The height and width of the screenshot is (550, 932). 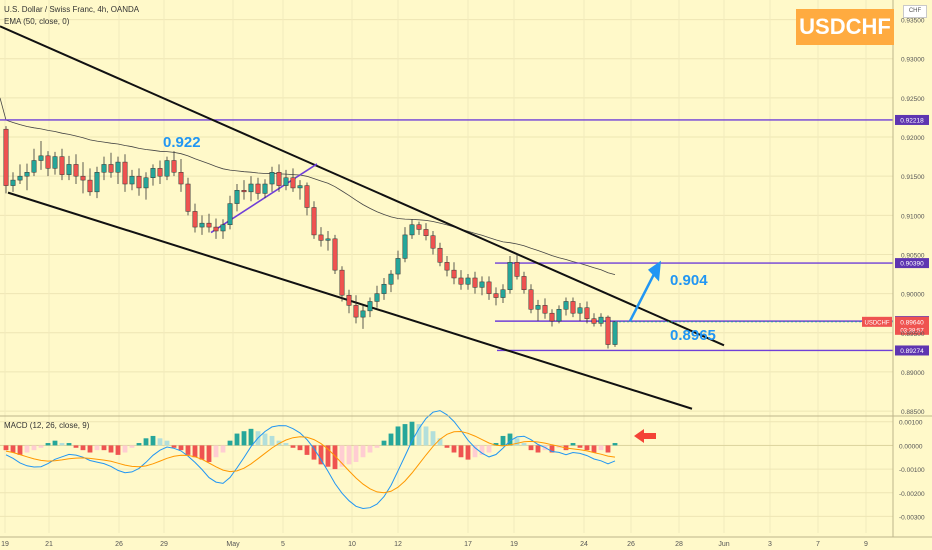 I want to click on macd-indicator-label: MACD (12, 26, close, 9), so click(x=47, y=425).